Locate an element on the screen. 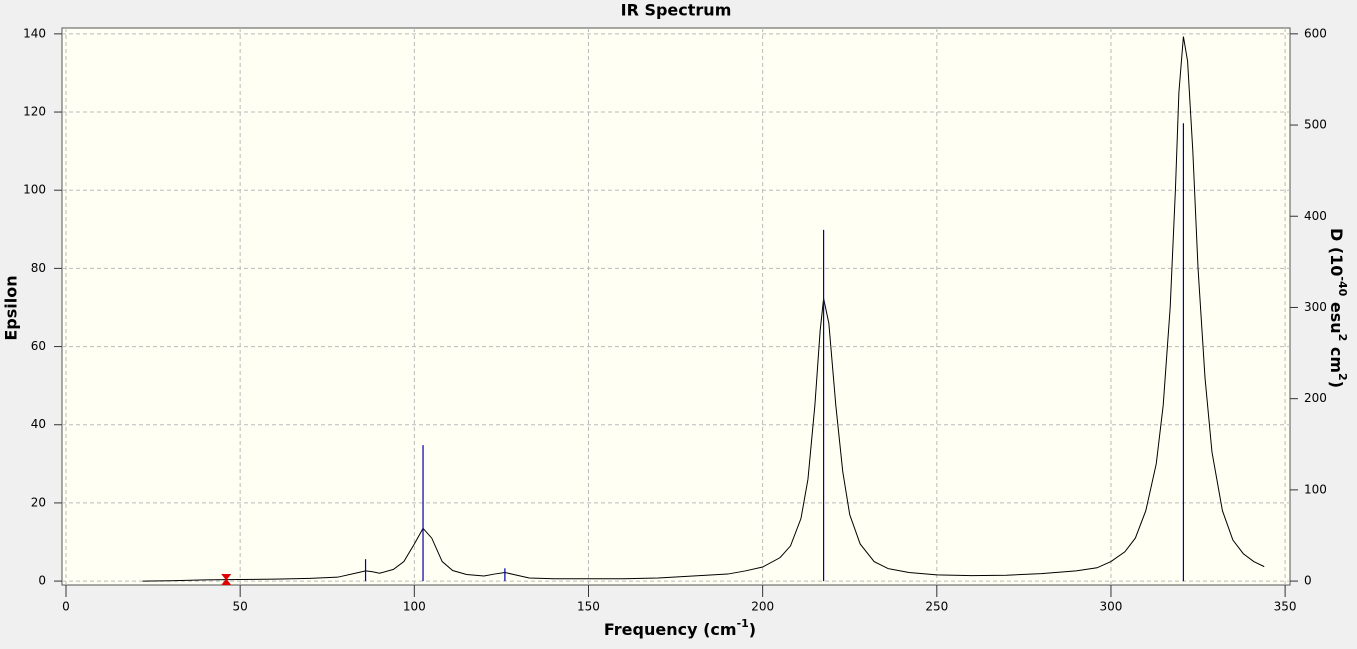 The width and height of the screenshot is (1357, 649). label-part: Frequency (cm is located at coordinates (670, 629).